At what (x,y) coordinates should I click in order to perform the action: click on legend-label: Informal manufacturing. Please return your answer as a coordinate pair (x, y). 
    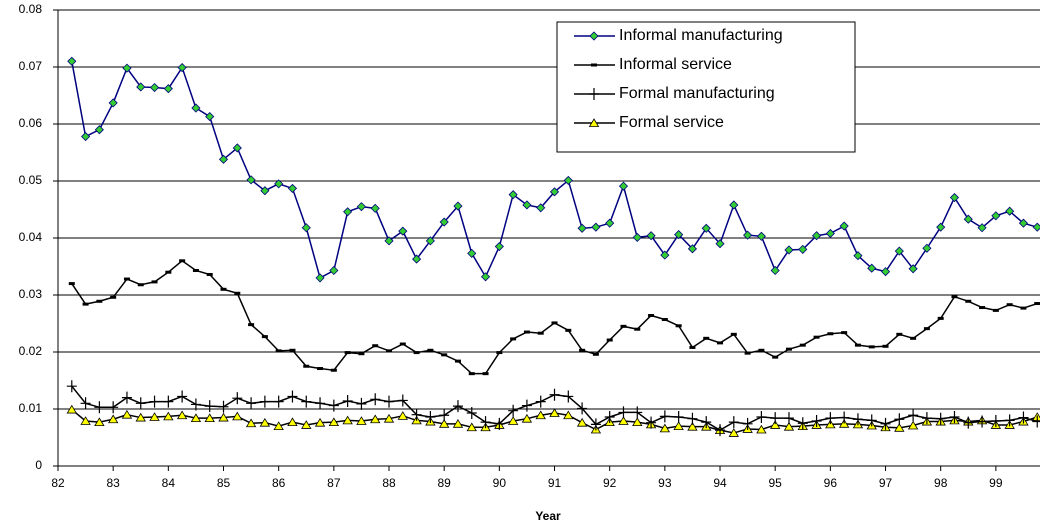
    Looking at the image, I should click on (701, 35).